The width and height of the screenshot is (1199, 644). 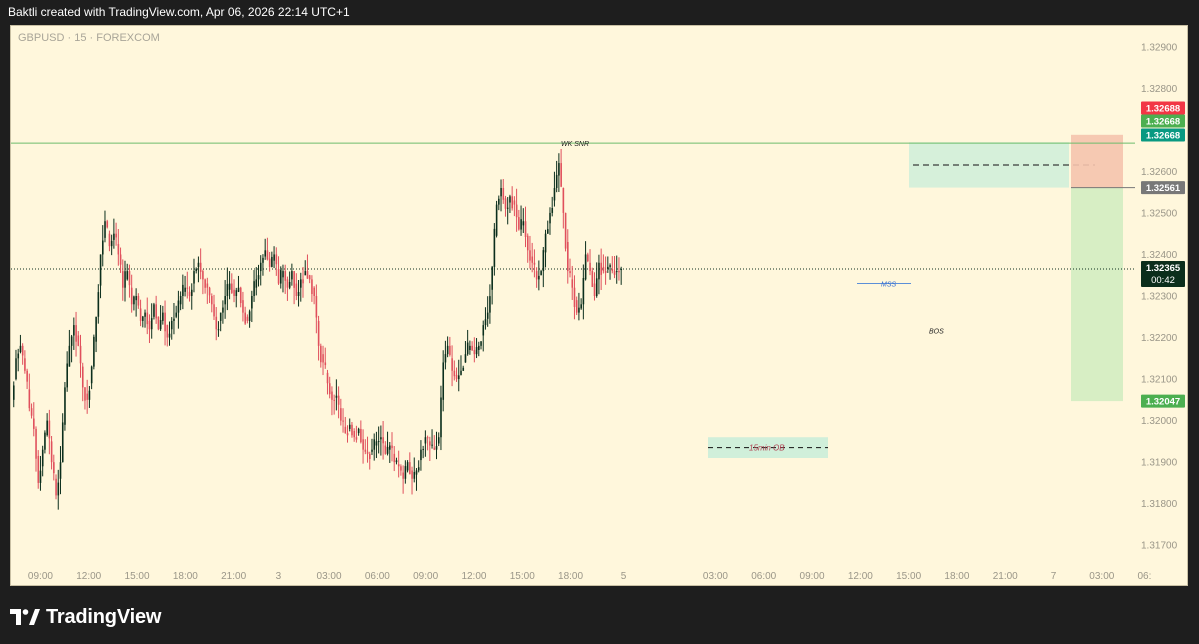 I want to click on time-tick-label: 3, so click(x=279, y=576).